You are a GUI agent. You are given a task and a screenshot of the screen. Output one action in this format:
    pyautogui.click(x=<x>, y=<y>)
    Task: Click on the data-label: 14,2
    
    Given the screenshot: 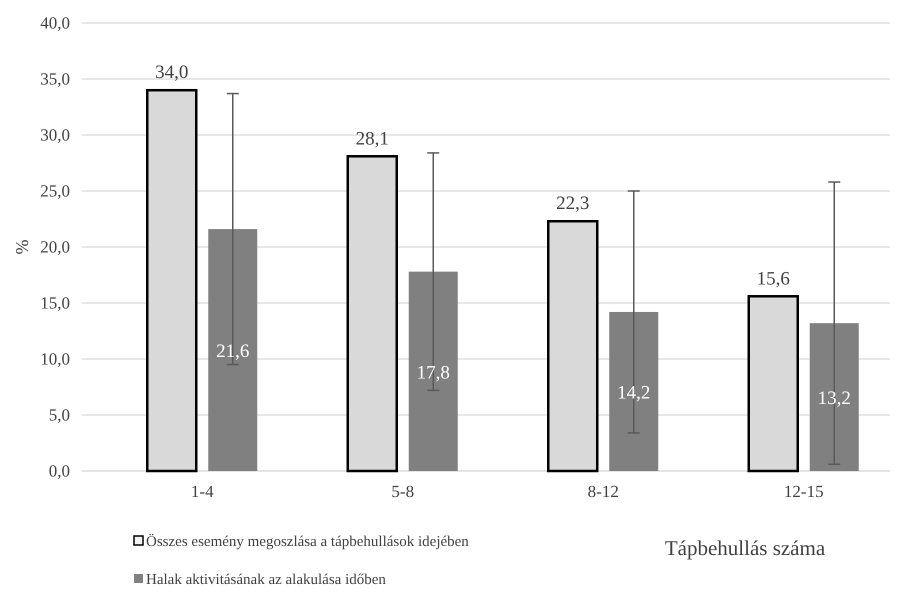 What is the action you would take?
    pyautogui.click(x=633, y=393)
    